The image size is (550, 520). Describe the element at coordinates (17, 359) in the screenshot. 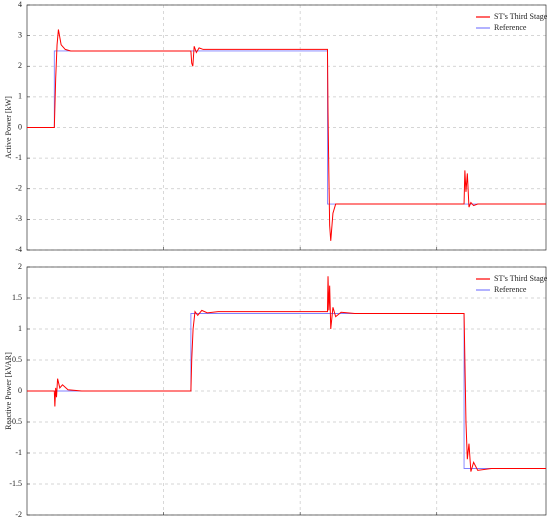

I see `y-tick-label: 0.5` at that location.